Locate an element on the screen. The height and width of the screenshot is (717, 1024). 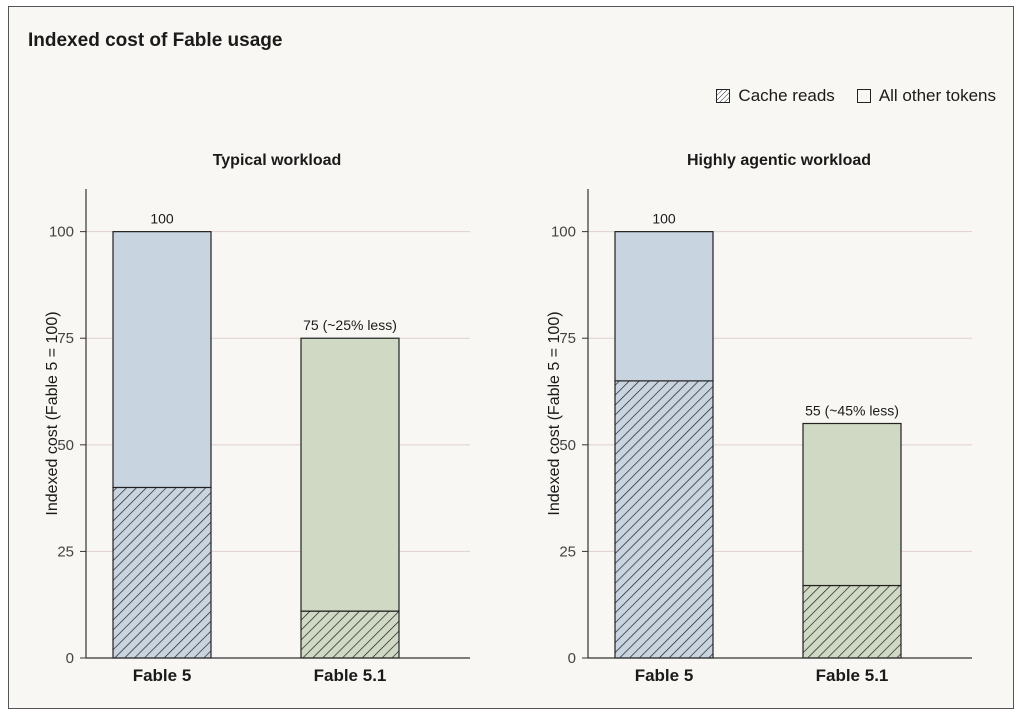
legend-item-cache-reads: Cache reads is located at coordinates (775, 96).